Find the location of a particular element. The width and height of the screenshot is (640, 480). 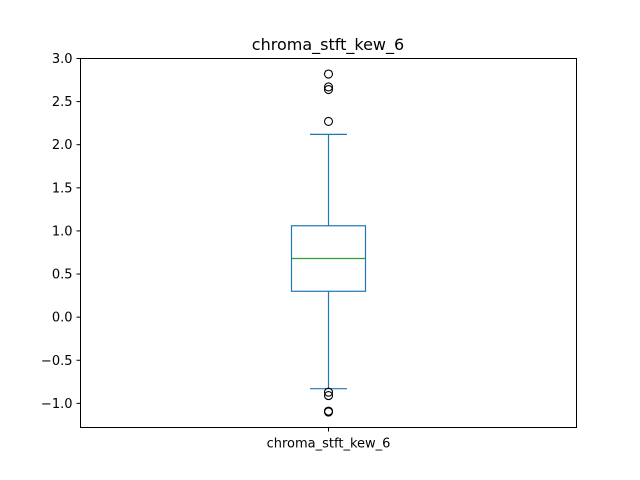

y-tick-label: 2.0 is located at coordinates (62, 145).